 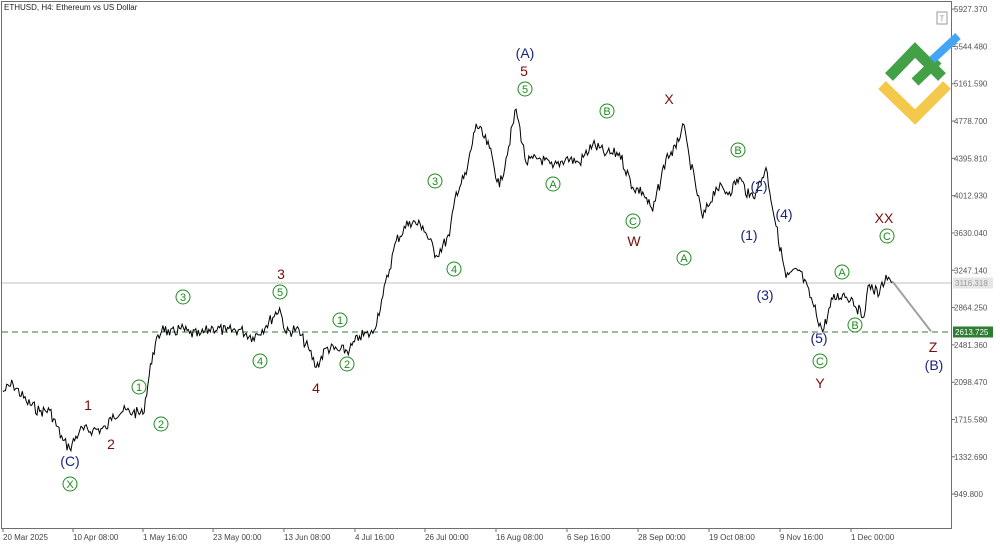 I want to click on x-tick-label: 19 Oct 08:00, so click(x=732, y=537).